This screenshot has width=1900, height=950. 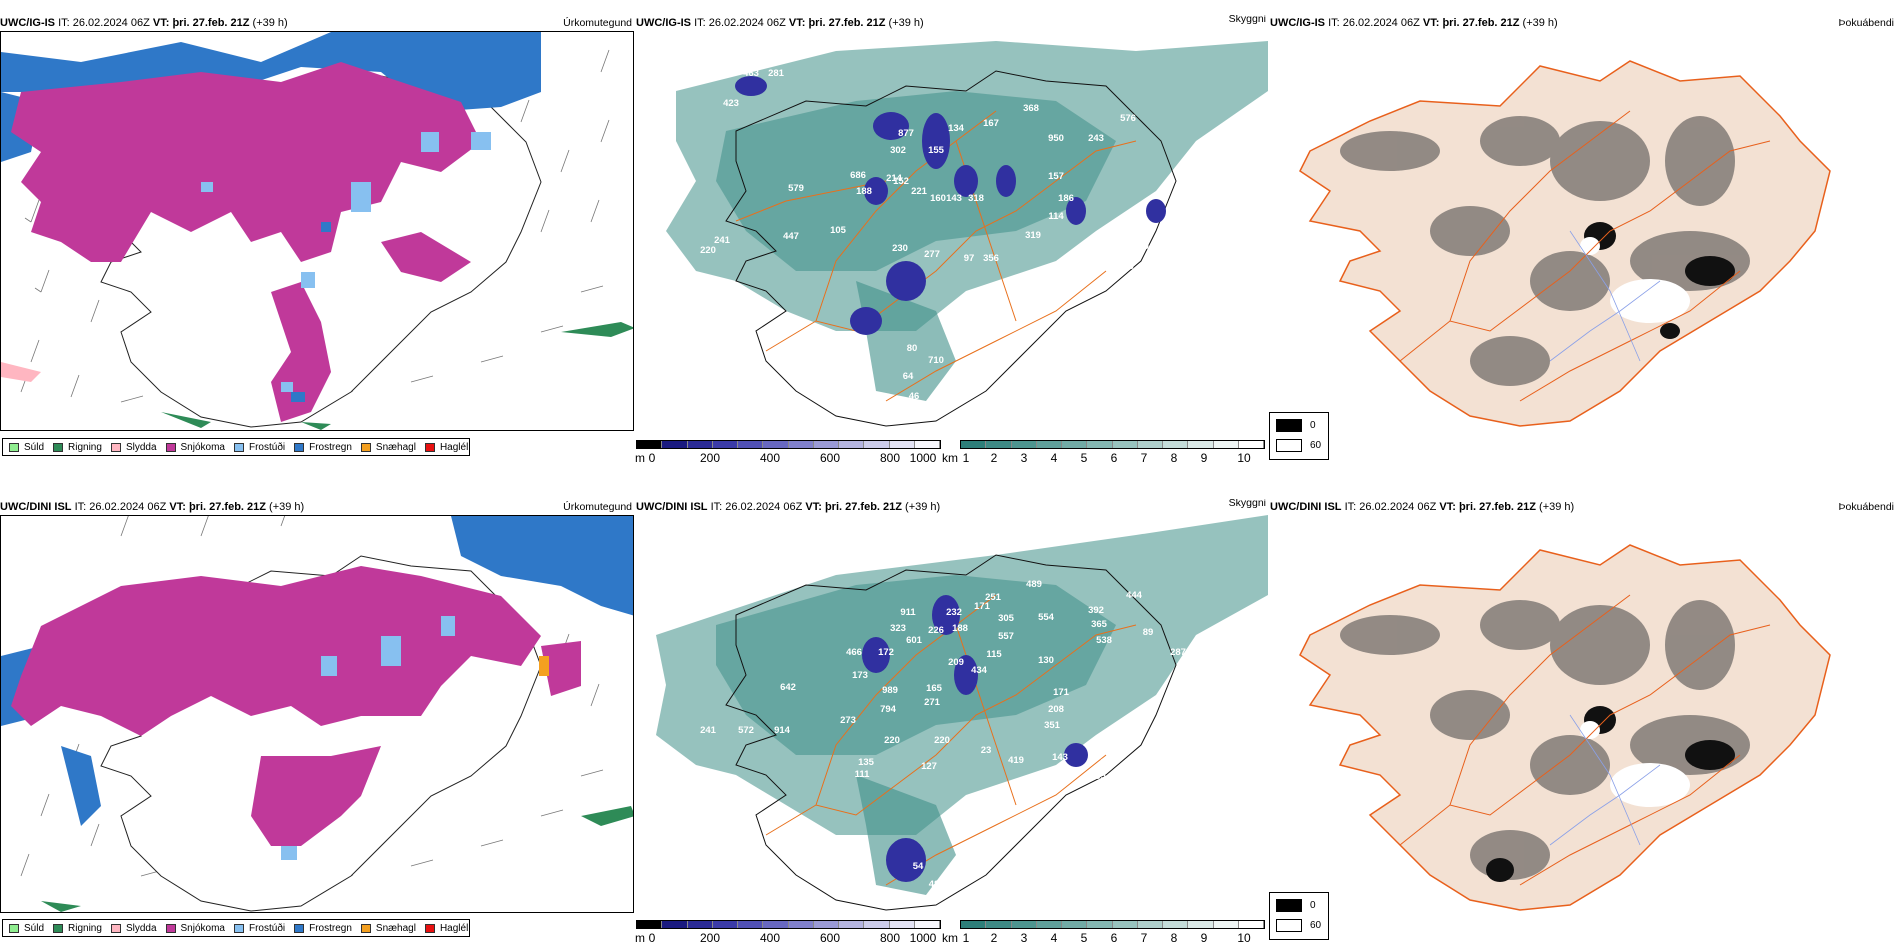 What do you see at coordinates (1056, 709) in the screenshot?
I see `ceiling-value-label: 208` at bounding box center [1056, 709].